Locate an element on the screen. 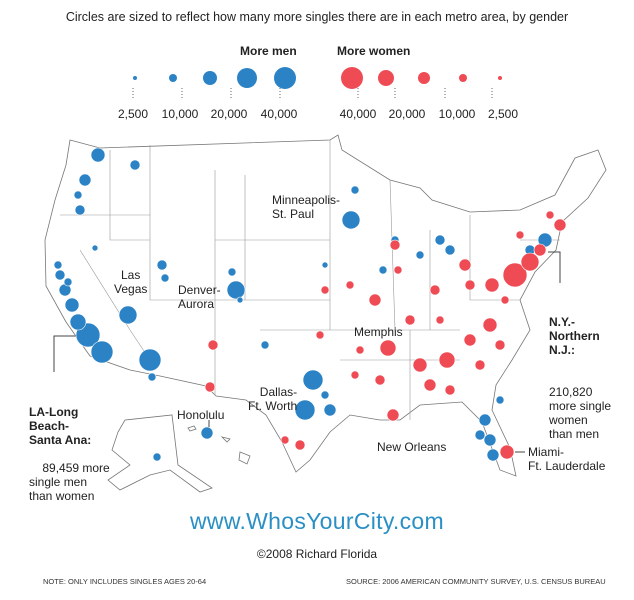  leader-line-ny is located at coordinates (554, 267).